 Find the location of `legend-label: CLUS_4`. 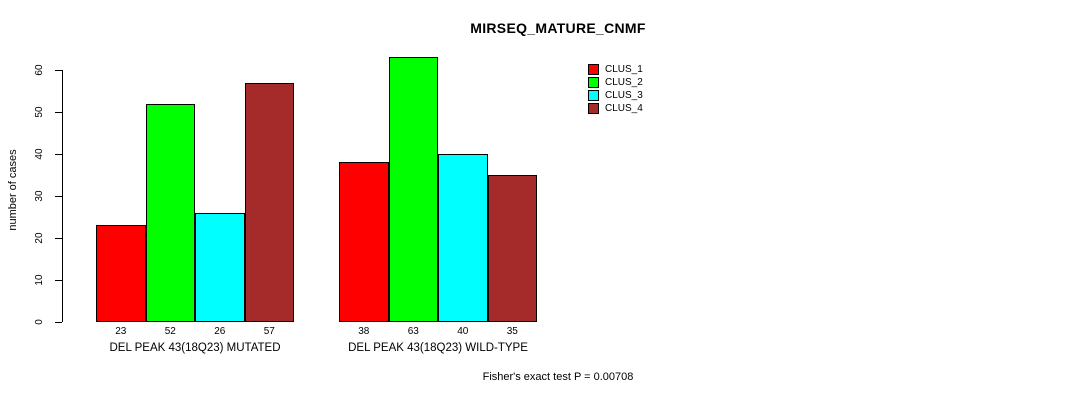

legend-label: CLUS_4 is located at coordinates (624, 108).